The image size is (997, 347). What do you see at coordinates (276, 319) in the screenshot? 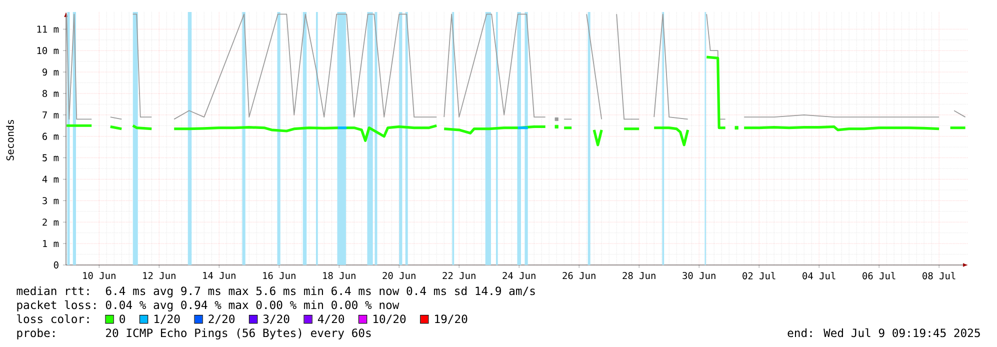
I see `legend-label: 3/20` at bounding box center [276, 319].